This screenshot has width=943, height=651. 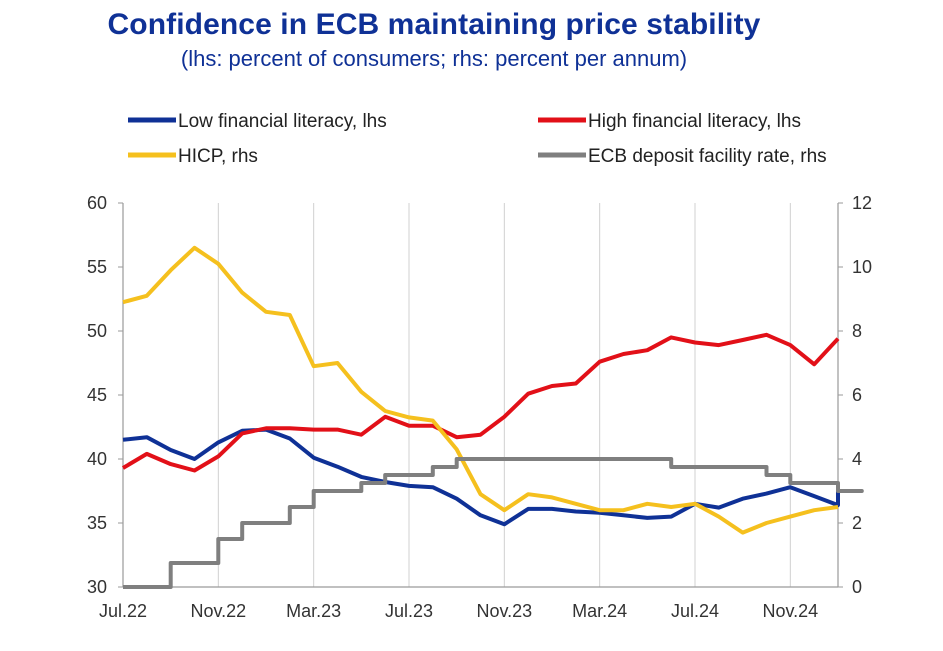 I want to click on x-tick-label-7: Jul.24, so click(x=695, y=611).